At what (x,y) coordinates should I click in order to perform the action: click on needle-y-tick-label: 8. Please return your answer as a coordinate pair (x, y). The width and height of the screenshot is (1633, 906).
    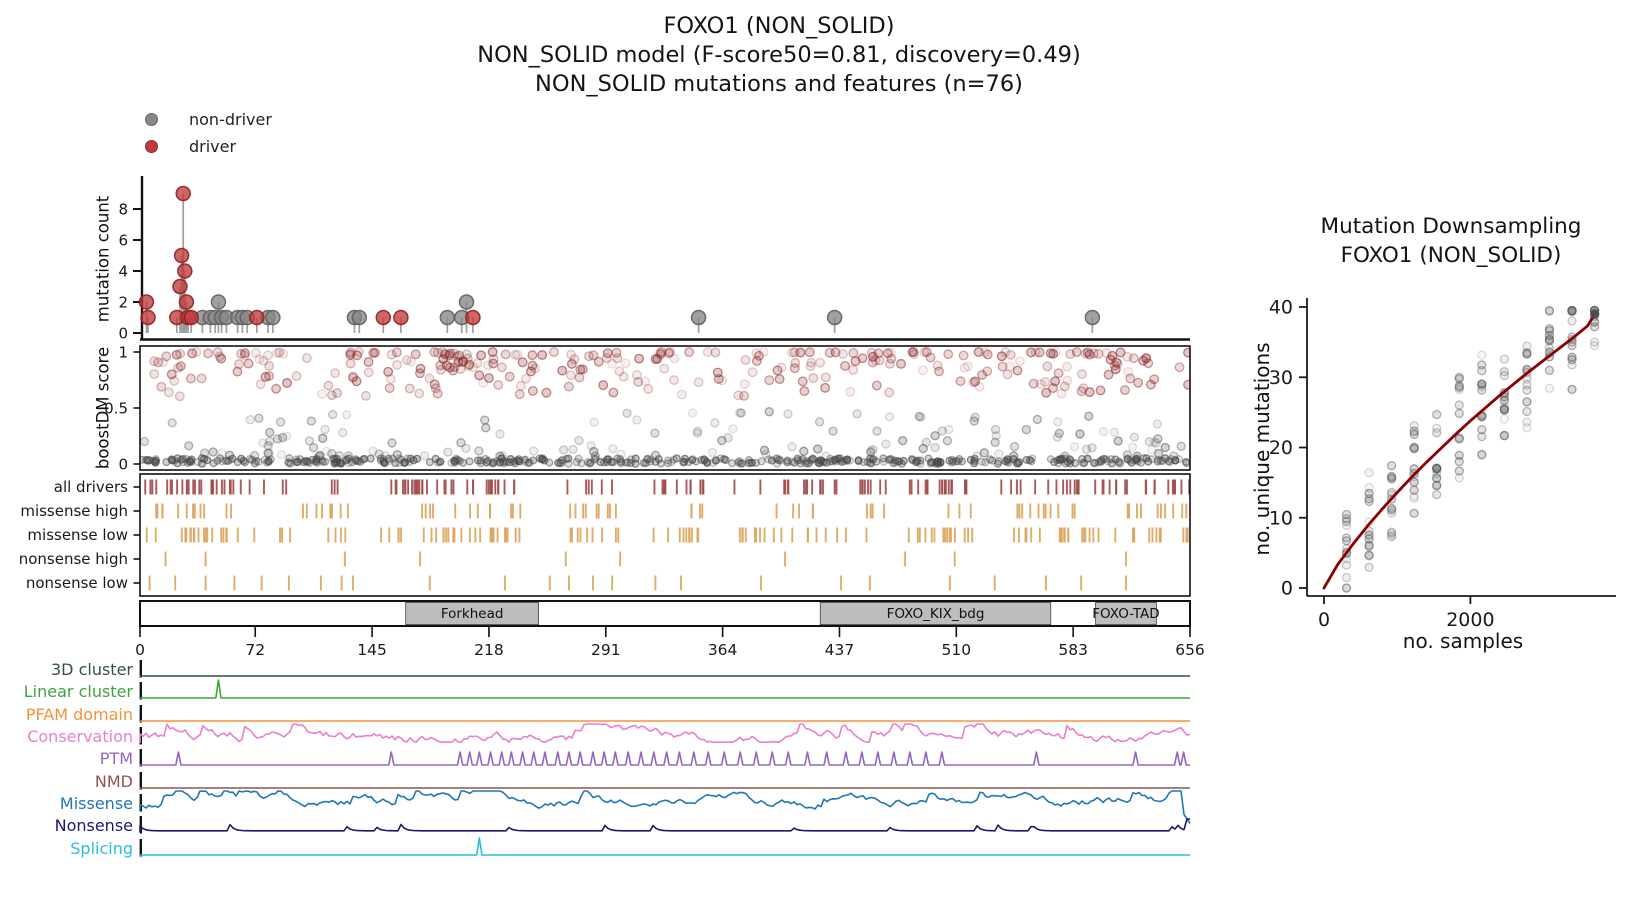
    Looking at the image, I should click on (123, 210).